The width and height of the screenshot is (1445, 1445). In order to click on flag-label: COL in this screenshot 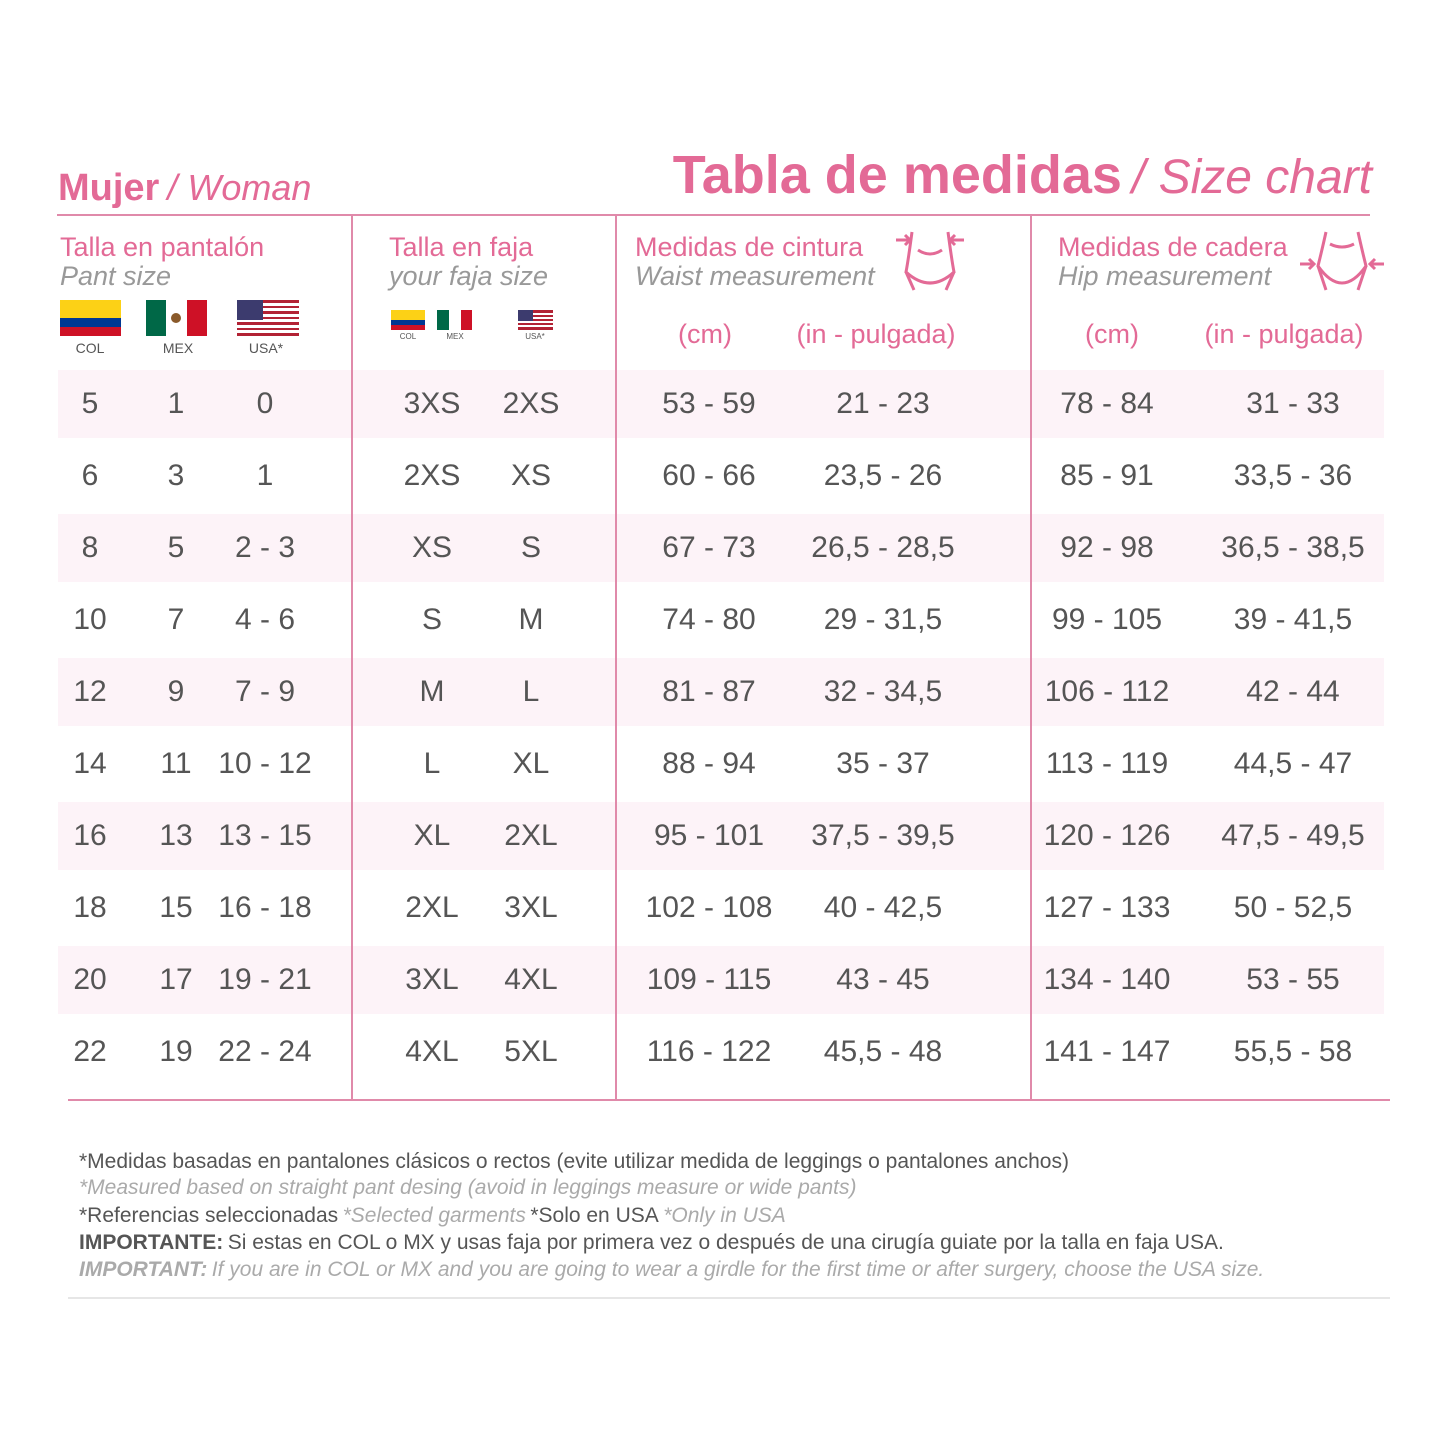, I will do `click(90, 348)`.